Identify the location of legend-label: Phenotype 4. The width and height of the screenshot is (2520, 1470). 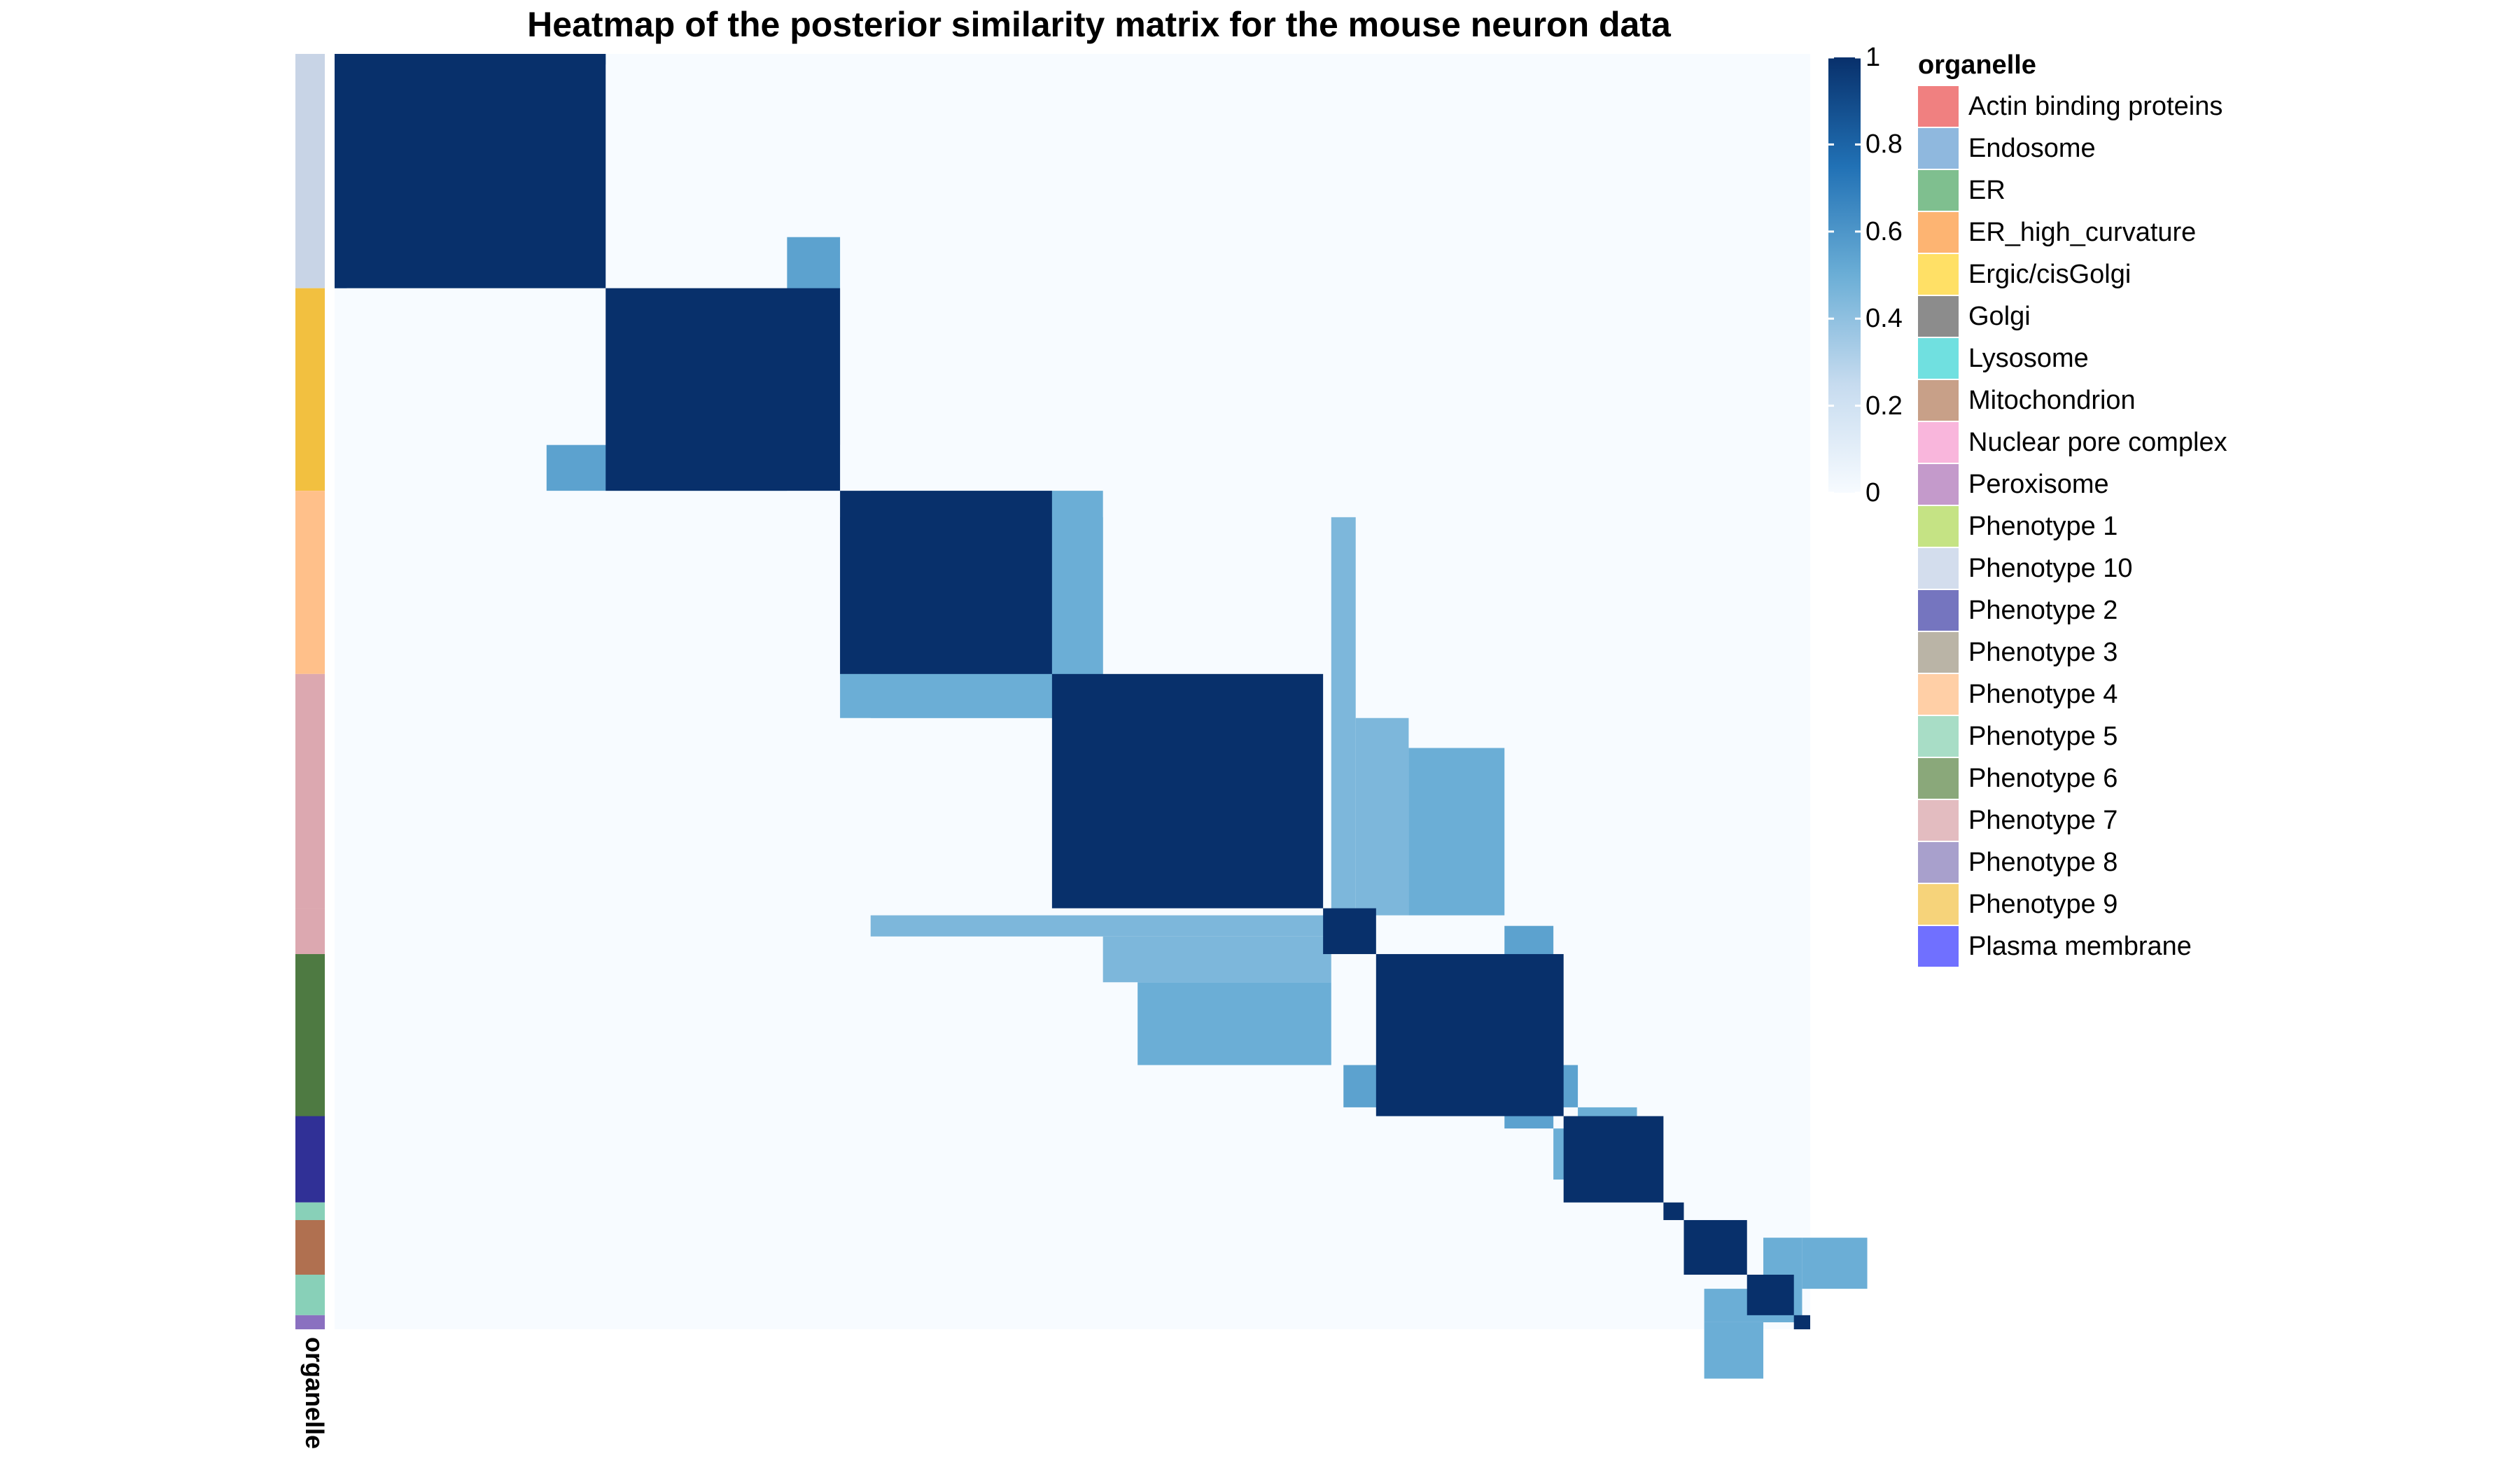
(2043, 694).